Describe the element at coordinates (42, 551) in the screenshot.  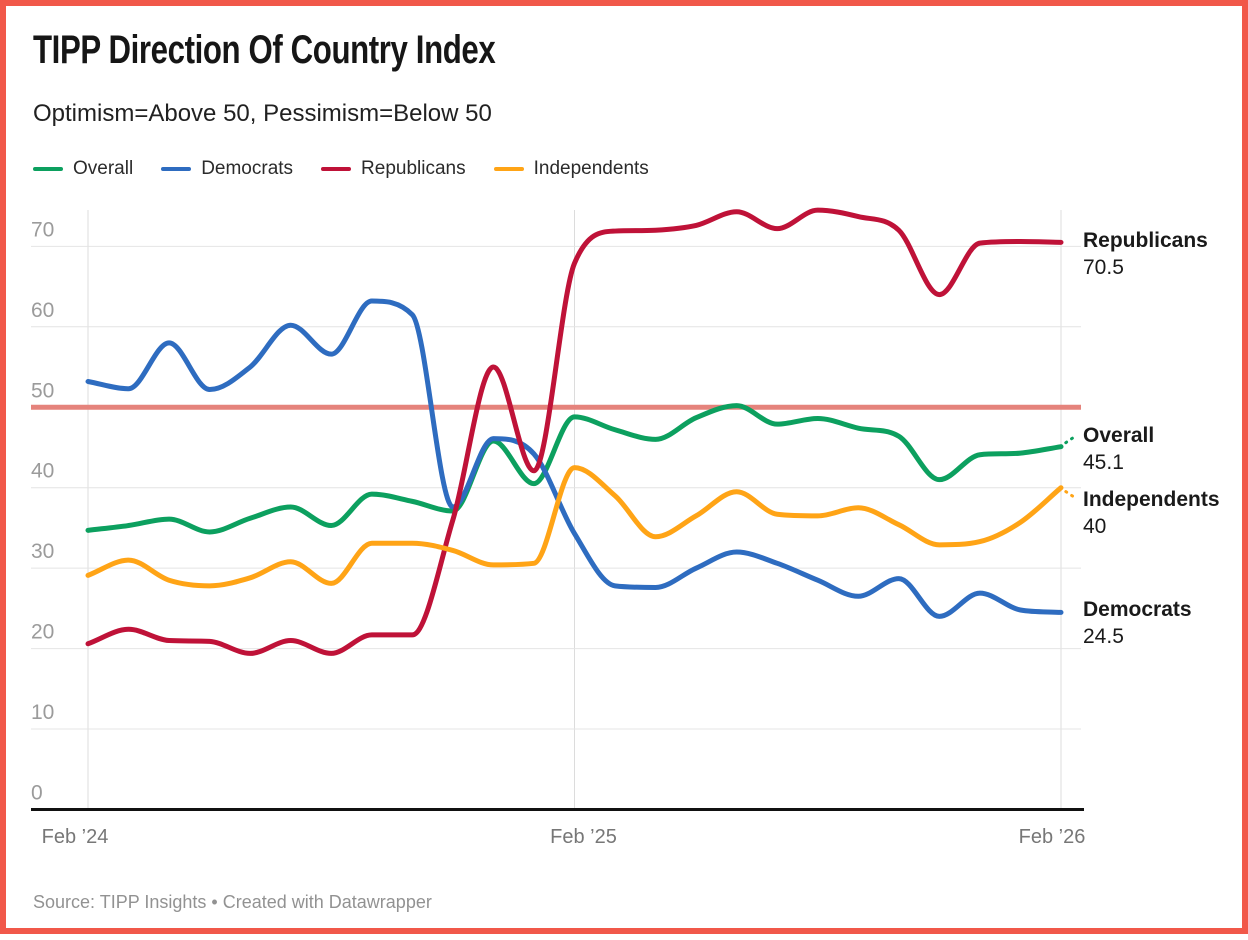
I see `y-tick-label: 30` at that location.